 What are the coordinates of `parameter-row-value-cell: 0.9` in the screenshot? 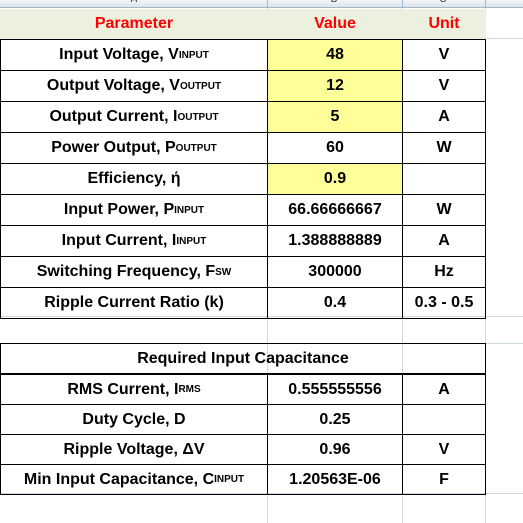 It's located at (335, 179).